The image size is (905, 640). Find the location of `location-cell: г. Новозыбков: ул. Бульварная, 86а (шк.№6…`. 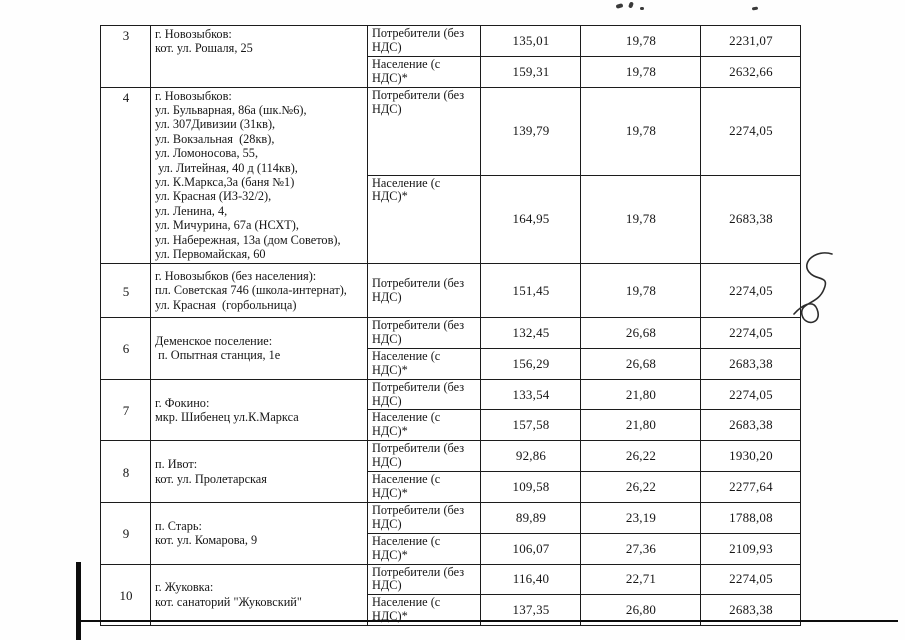

location-cell: г. Новозыбков: ул. Бульварная, 86а (шк.№6… is located at coordinates (259, 175).